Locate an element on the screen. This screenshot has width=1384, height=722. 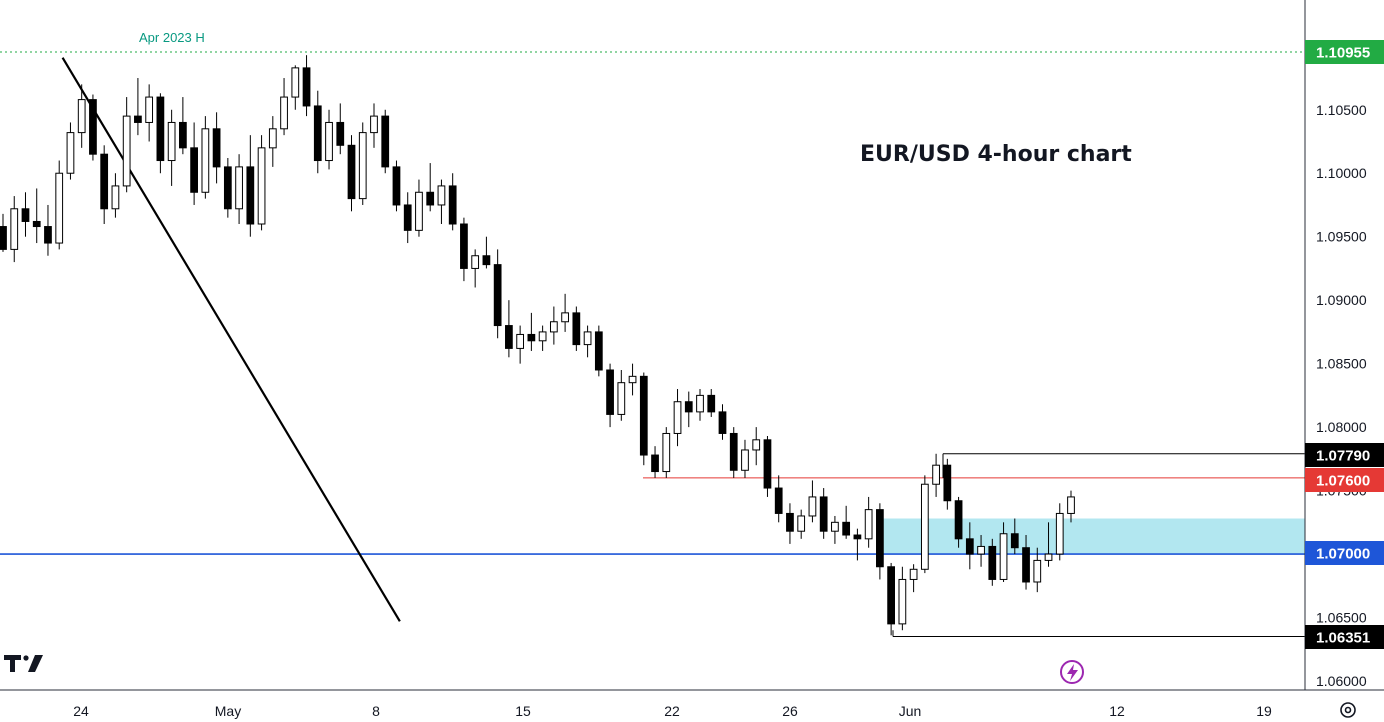
time-axis: 24 May 8 15 22 26 Jun 12 19 is located at coordinates (672, 711).